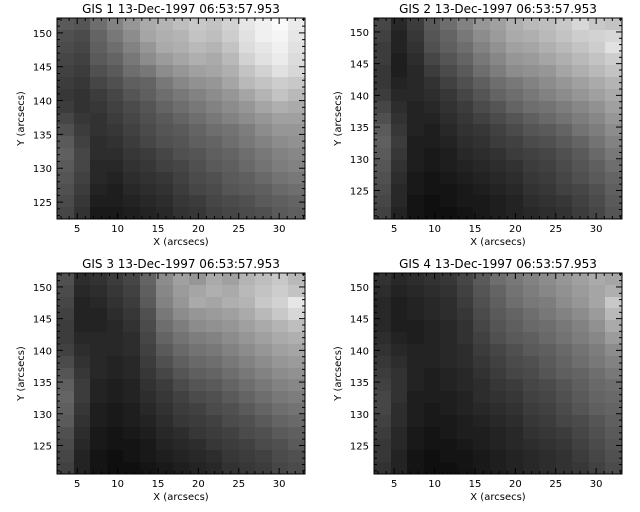 The image size is (640, 512). What do you see at coordinates (42, 203) in the screenshot?
I see `y-tick-label: 125` at bounding box center [42, 203].